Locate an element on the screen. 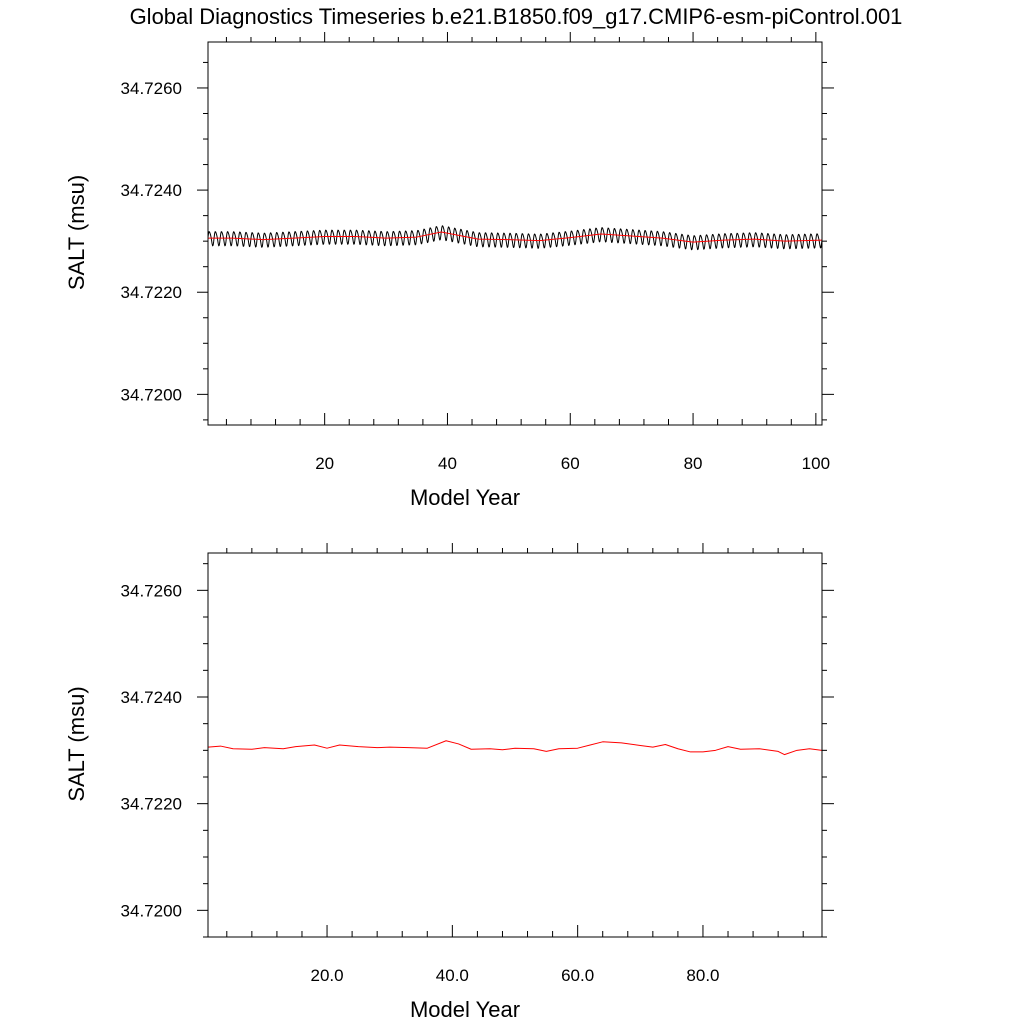 The image size is (1024, 1024). x-tick-label: 100 is located at coordinates (816, 463).